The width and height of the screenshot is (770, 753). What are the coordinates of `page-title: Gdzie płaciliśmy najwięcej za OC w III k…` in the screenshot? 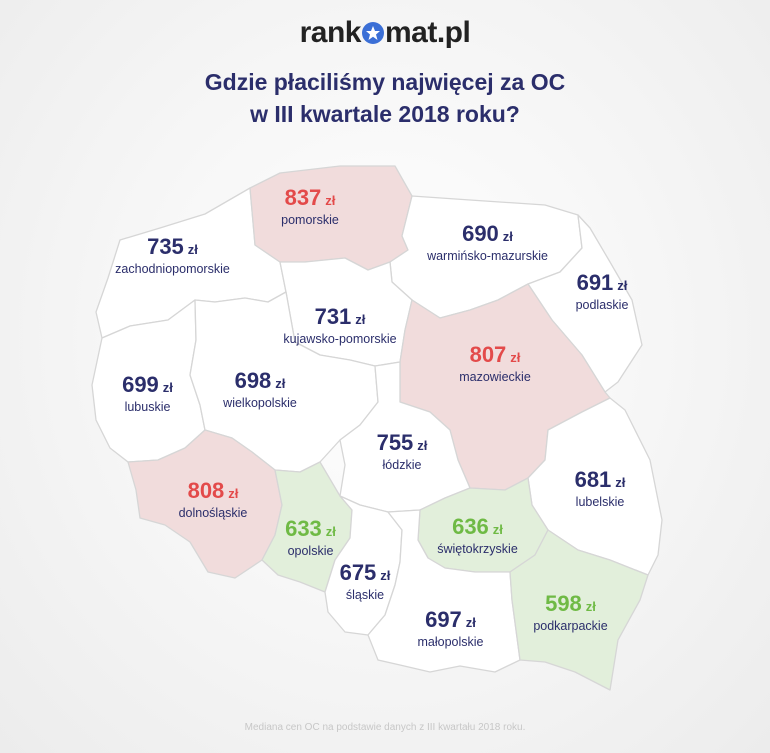 It's located at (385, 98).